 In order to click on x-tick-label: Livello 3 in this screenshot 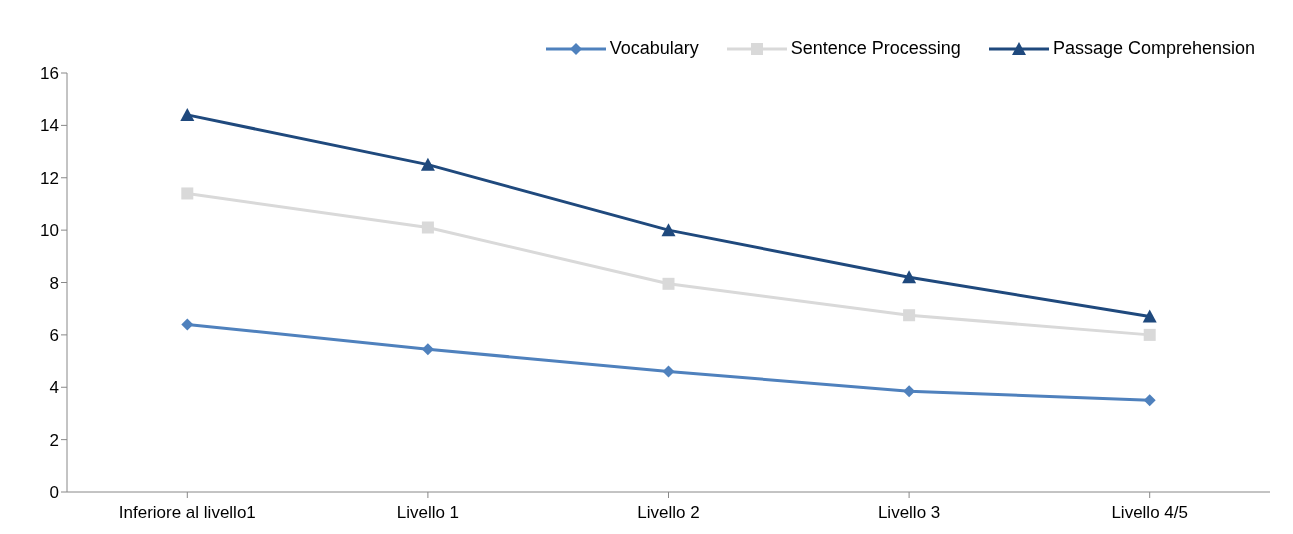, I will do `click(909, 513)`.